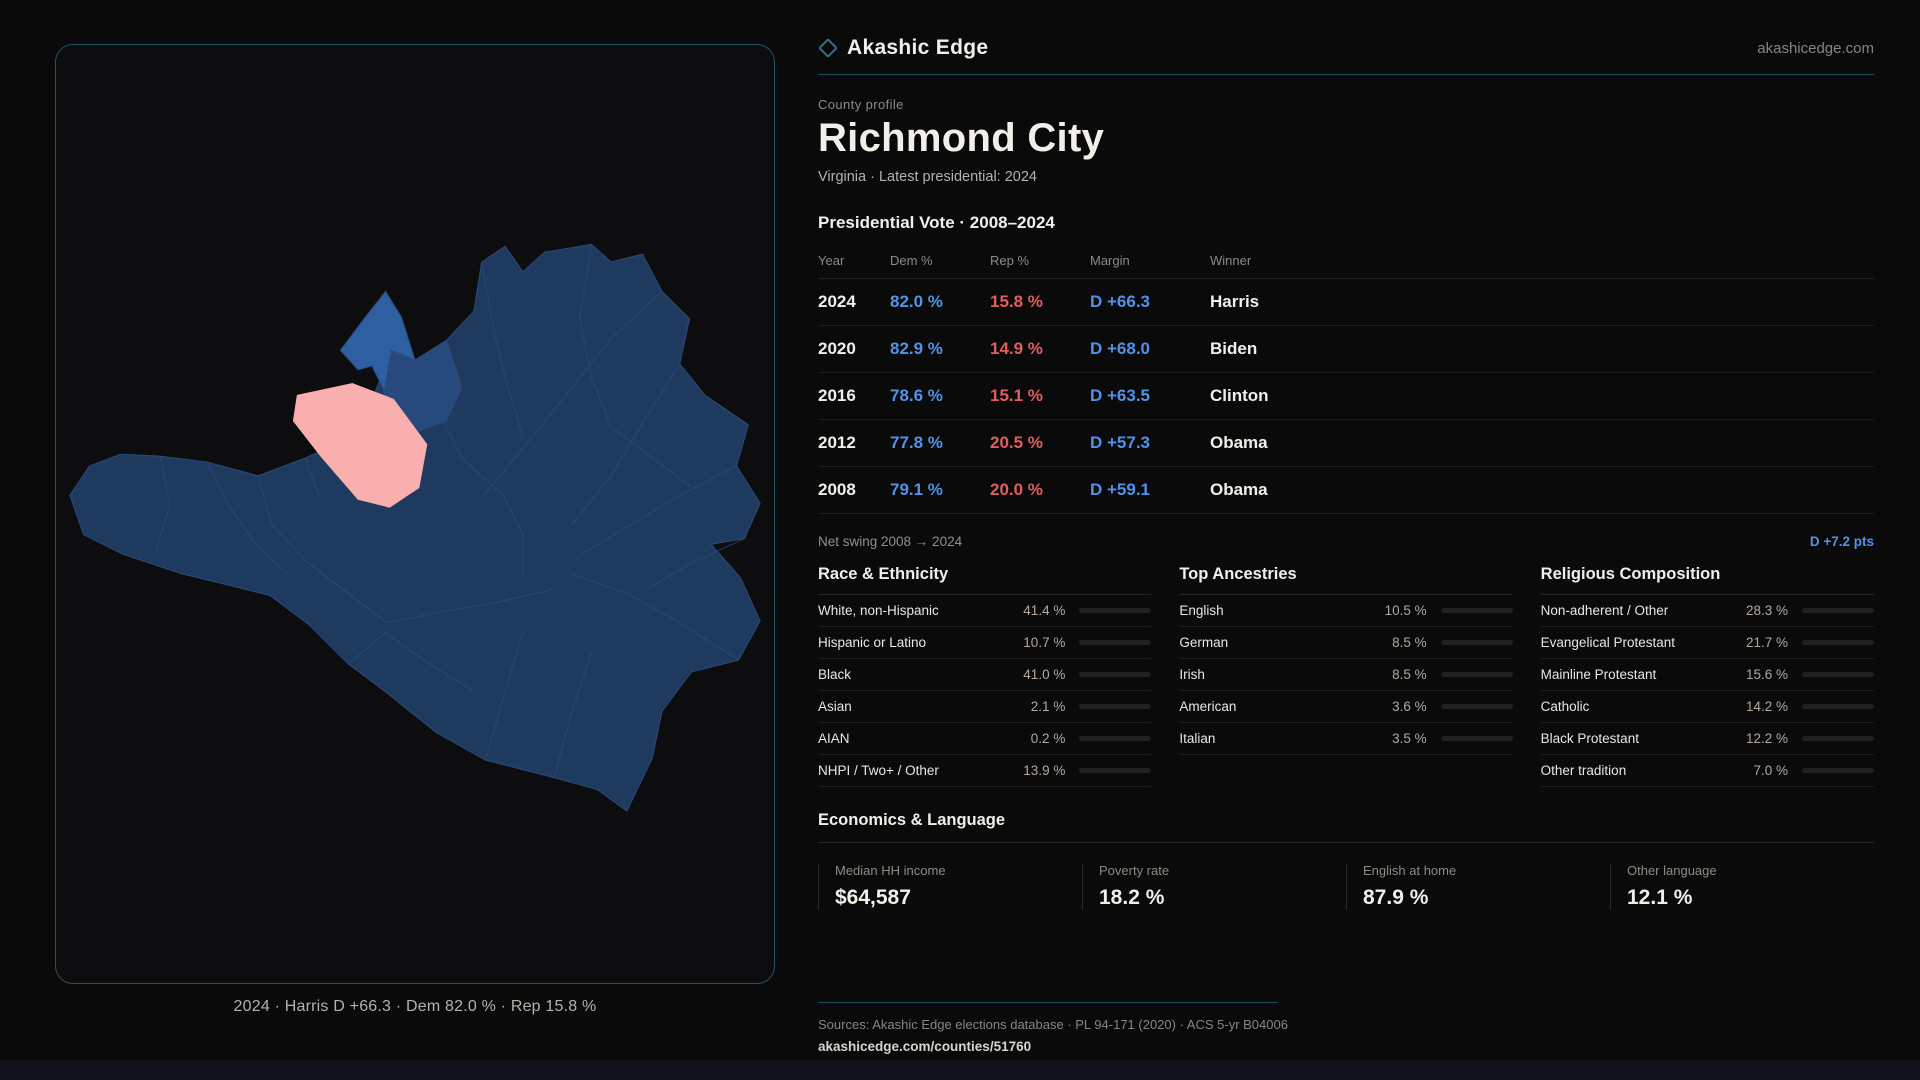 The height and width of the screenshot is (1080, 1920). What do you see at coordinates (1150, 302) in the screenshot?
I see `margin-cell: D +66.3` at bounding box center [1150, 302].